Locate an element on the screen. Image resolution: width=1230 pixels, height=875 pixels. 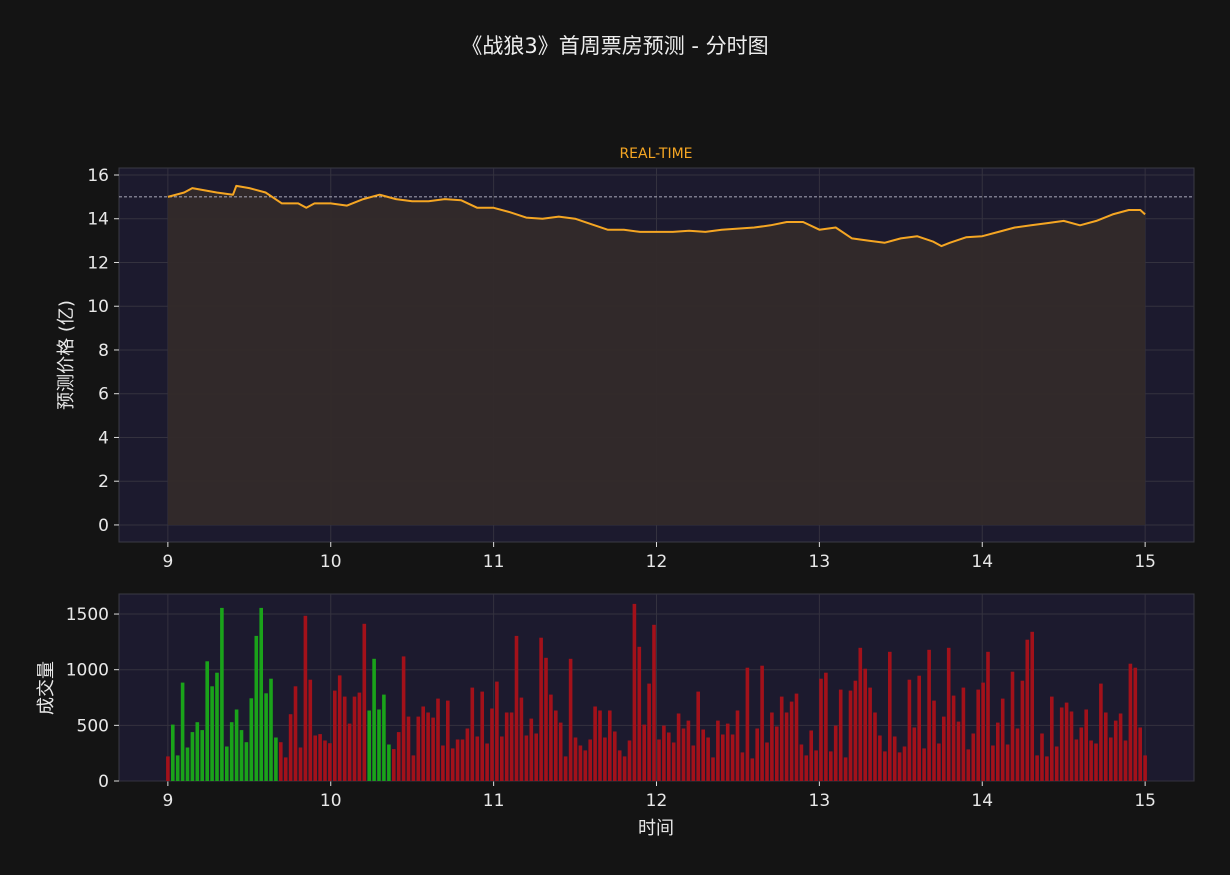
y-tick-label: 0 is located at coordinates (103, 782).